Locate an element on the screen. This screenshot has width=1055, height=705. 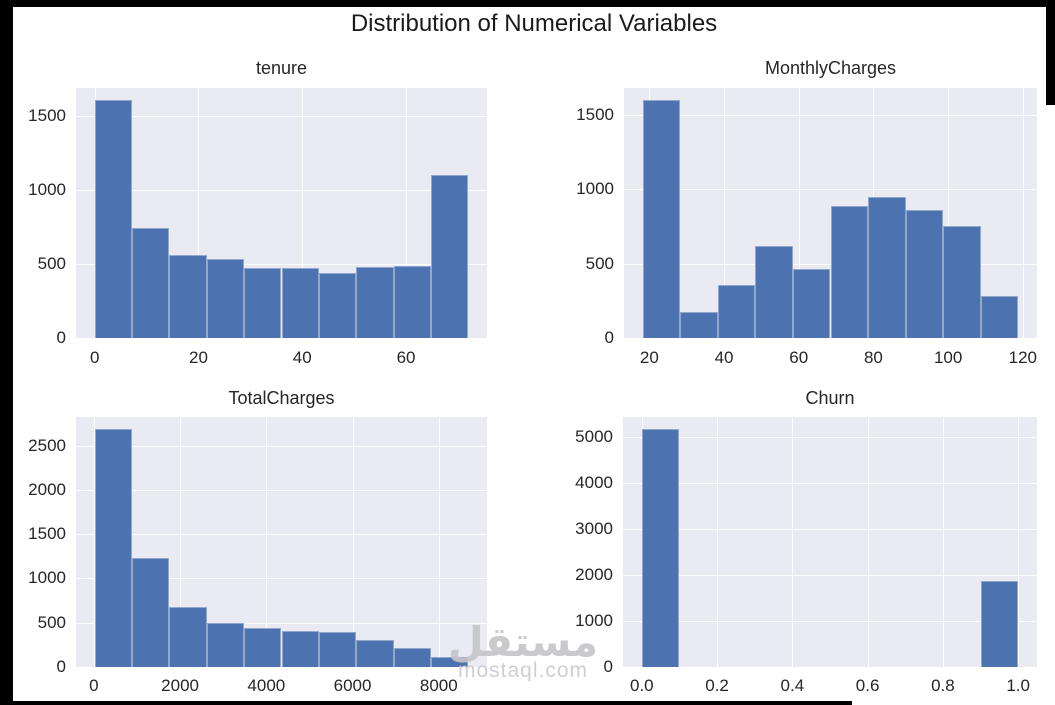
subplot-title-TotalCharges: TotalCharges is located at coordinates (281, 398).